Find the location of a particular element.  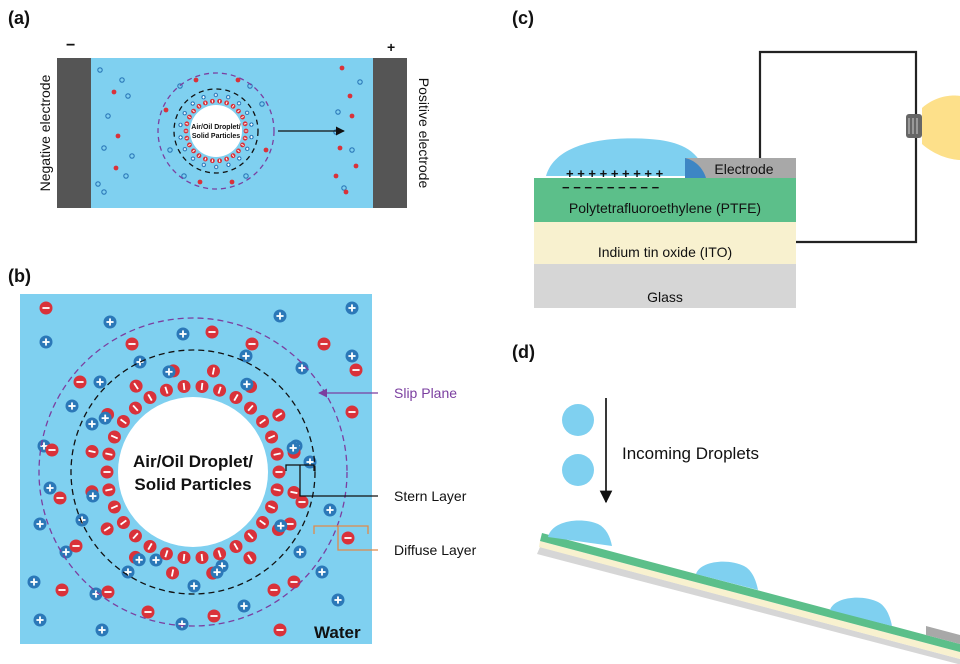

electrode-label: Electrode is located at coordinates (743, 169).